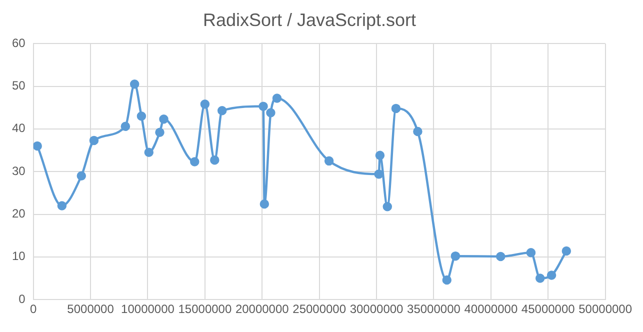  Describe the element at coordinates (491, 309) in the screenshot. I see `x-tick-label: 40000000` at that location.